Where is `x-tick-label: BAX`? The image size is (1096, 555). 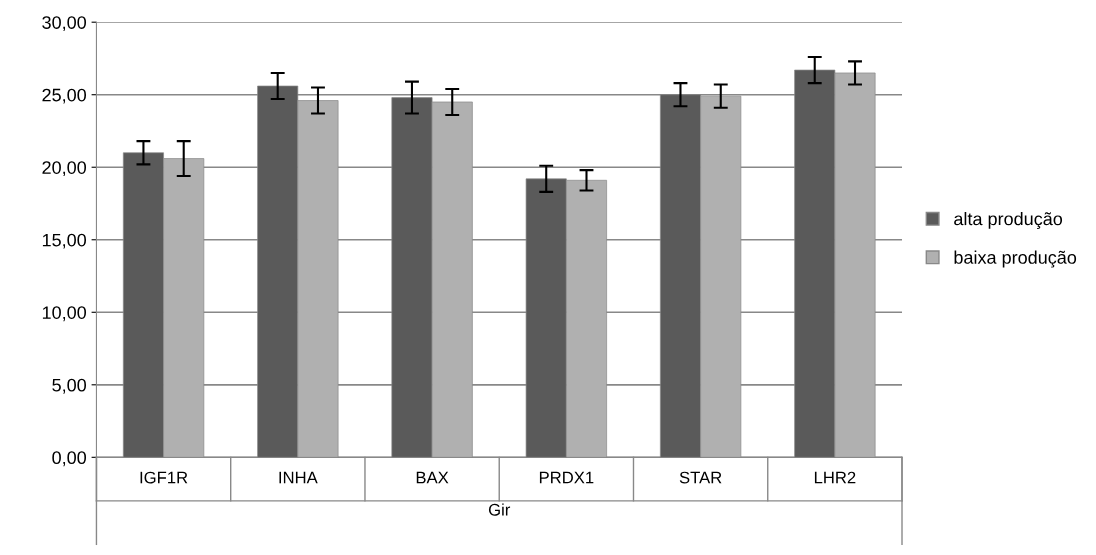
x-tick-label: BAX is located at coordinates (432, 477).